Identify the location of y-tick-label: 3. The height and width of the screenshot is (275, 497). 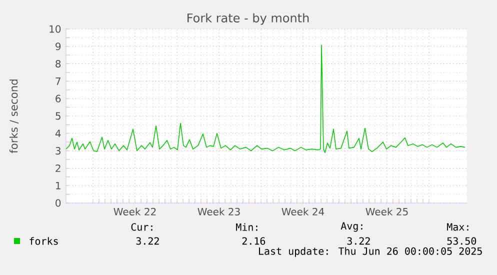
(58, 151).